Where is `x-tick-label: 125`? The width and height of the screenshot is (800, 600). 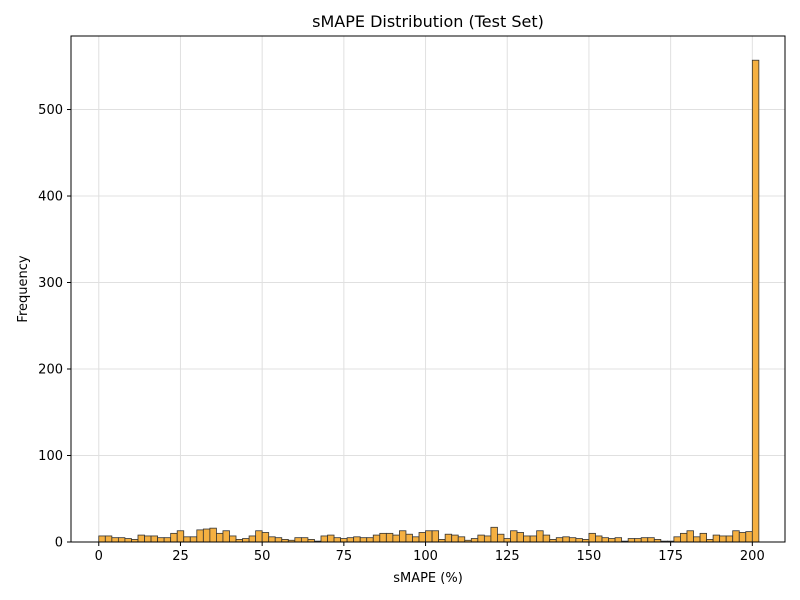
x-tick-label: 125 is located at coordinates (507, 556).